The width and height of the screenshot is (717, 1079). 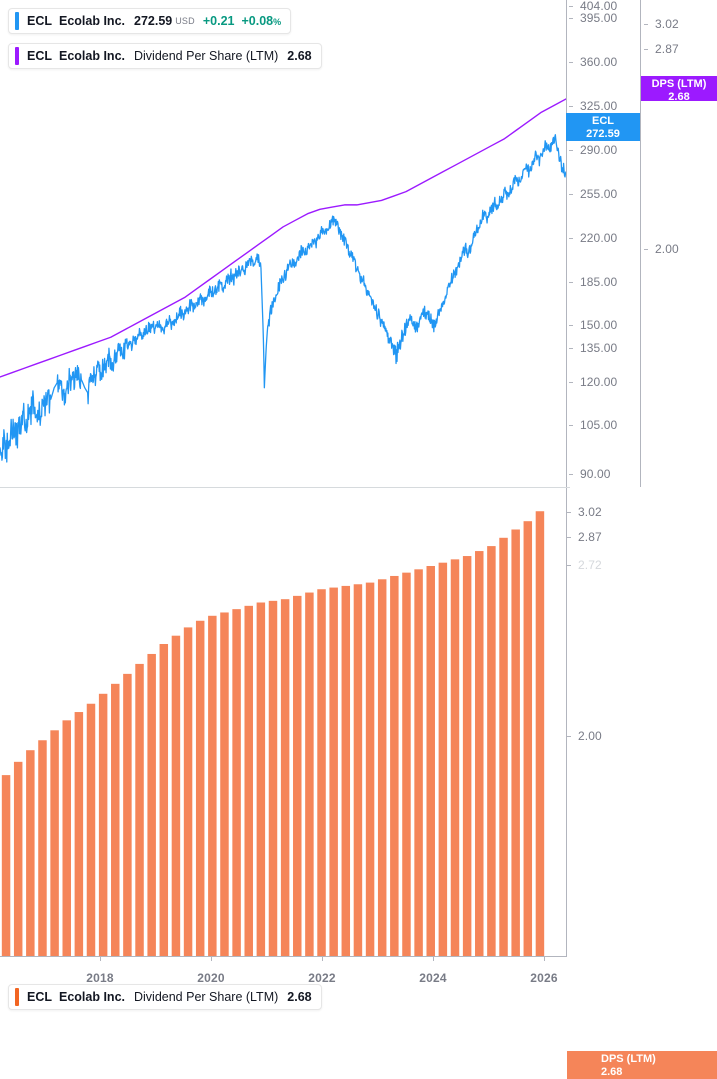 I want to click on price-badge: ECL 272.59, so click(x=603, y=127).